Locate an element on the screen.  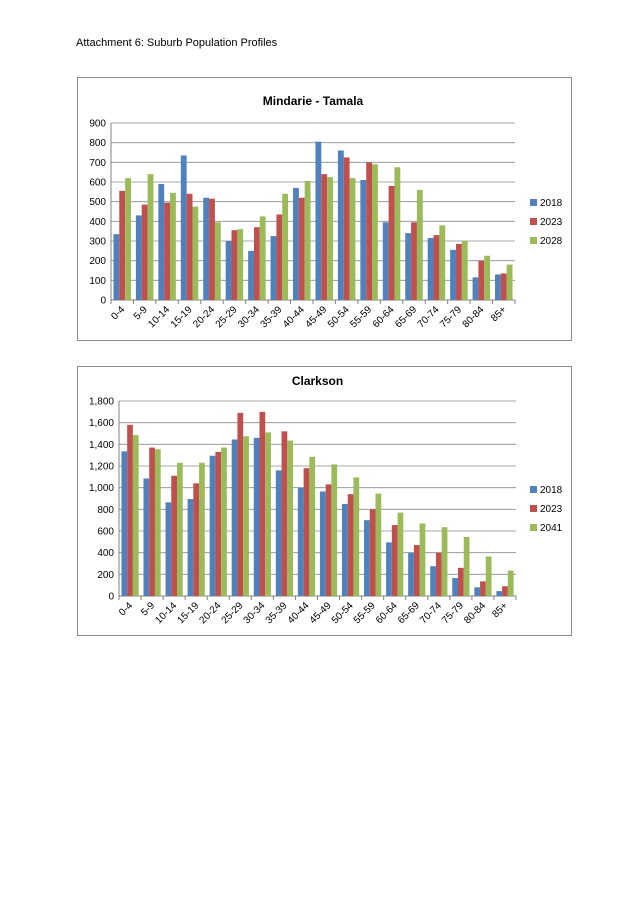
page-heading: Attachment 6: Suburb Population Profiles is located at coordinates (177, 43).